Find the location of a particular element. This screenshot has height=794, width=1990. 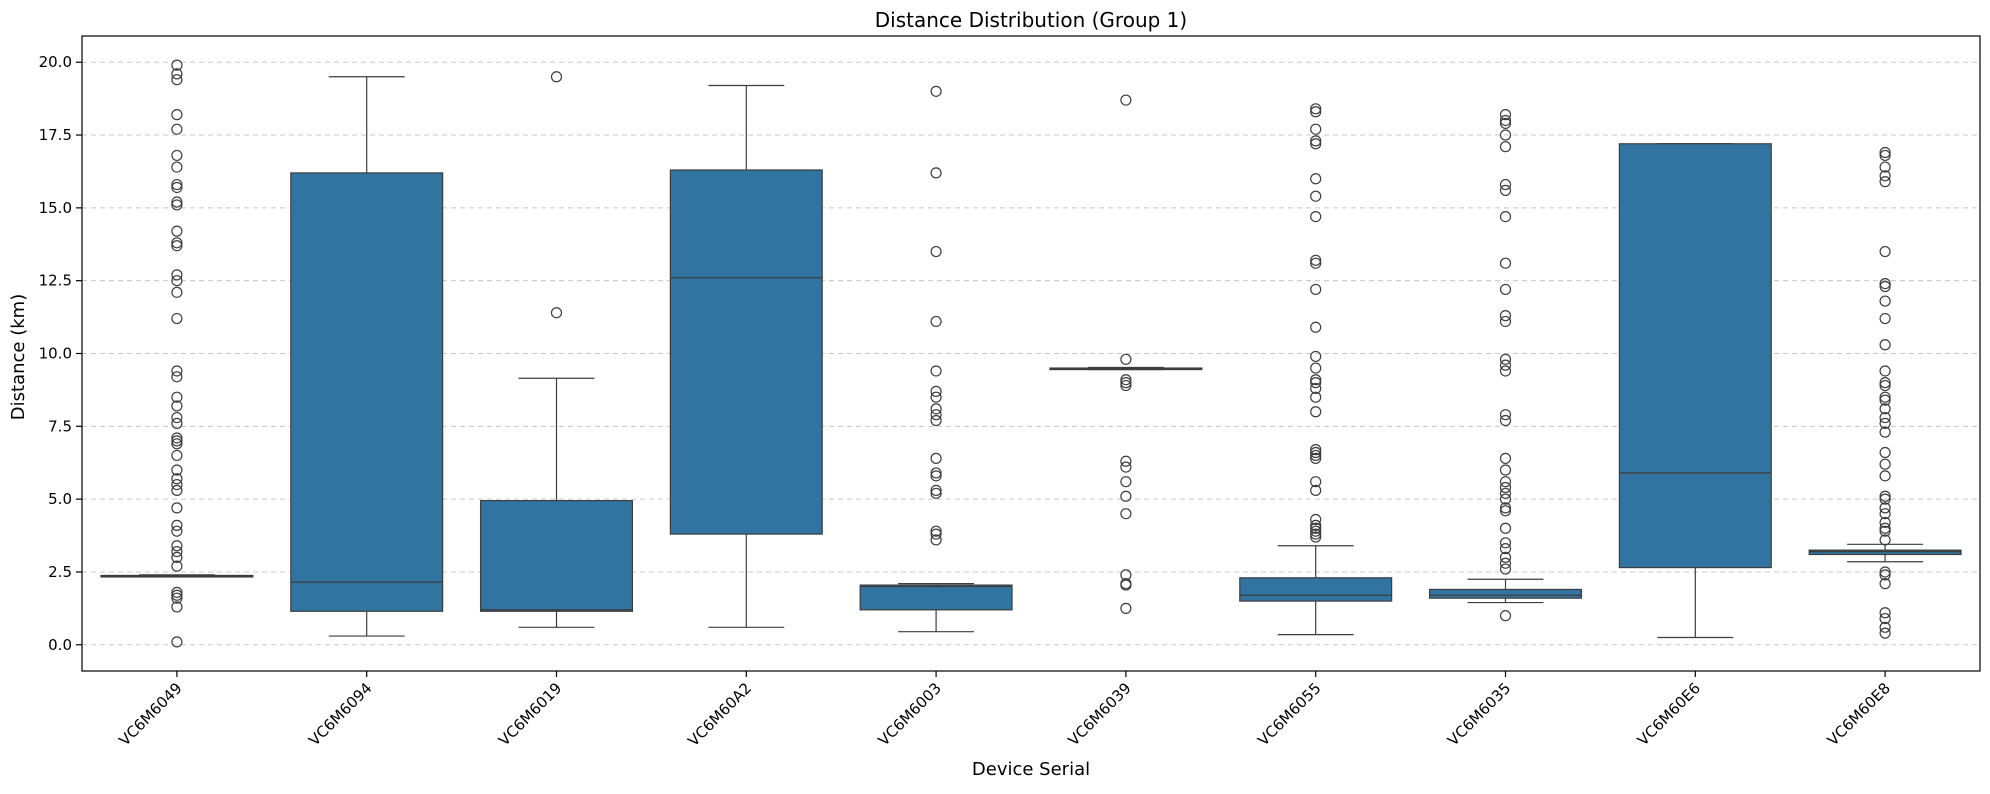

y-tick-label: 0.0 is located at coordinates (60, 645).